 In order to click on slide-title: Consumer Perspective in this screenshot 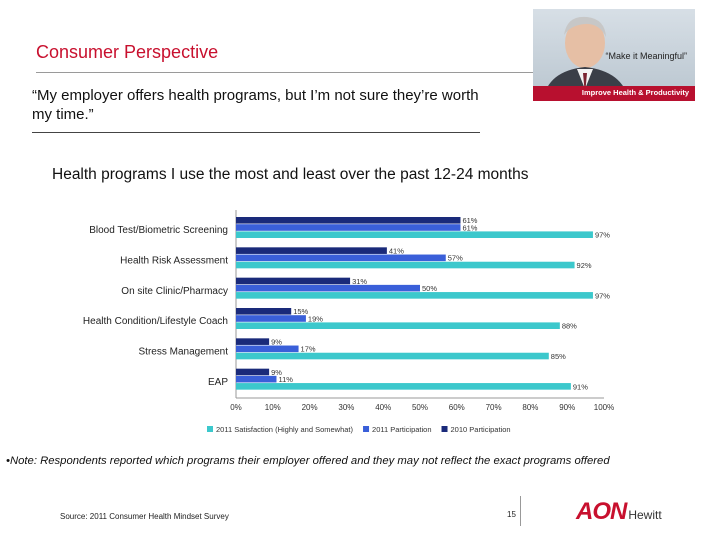, I will do `click(127, 52)`.